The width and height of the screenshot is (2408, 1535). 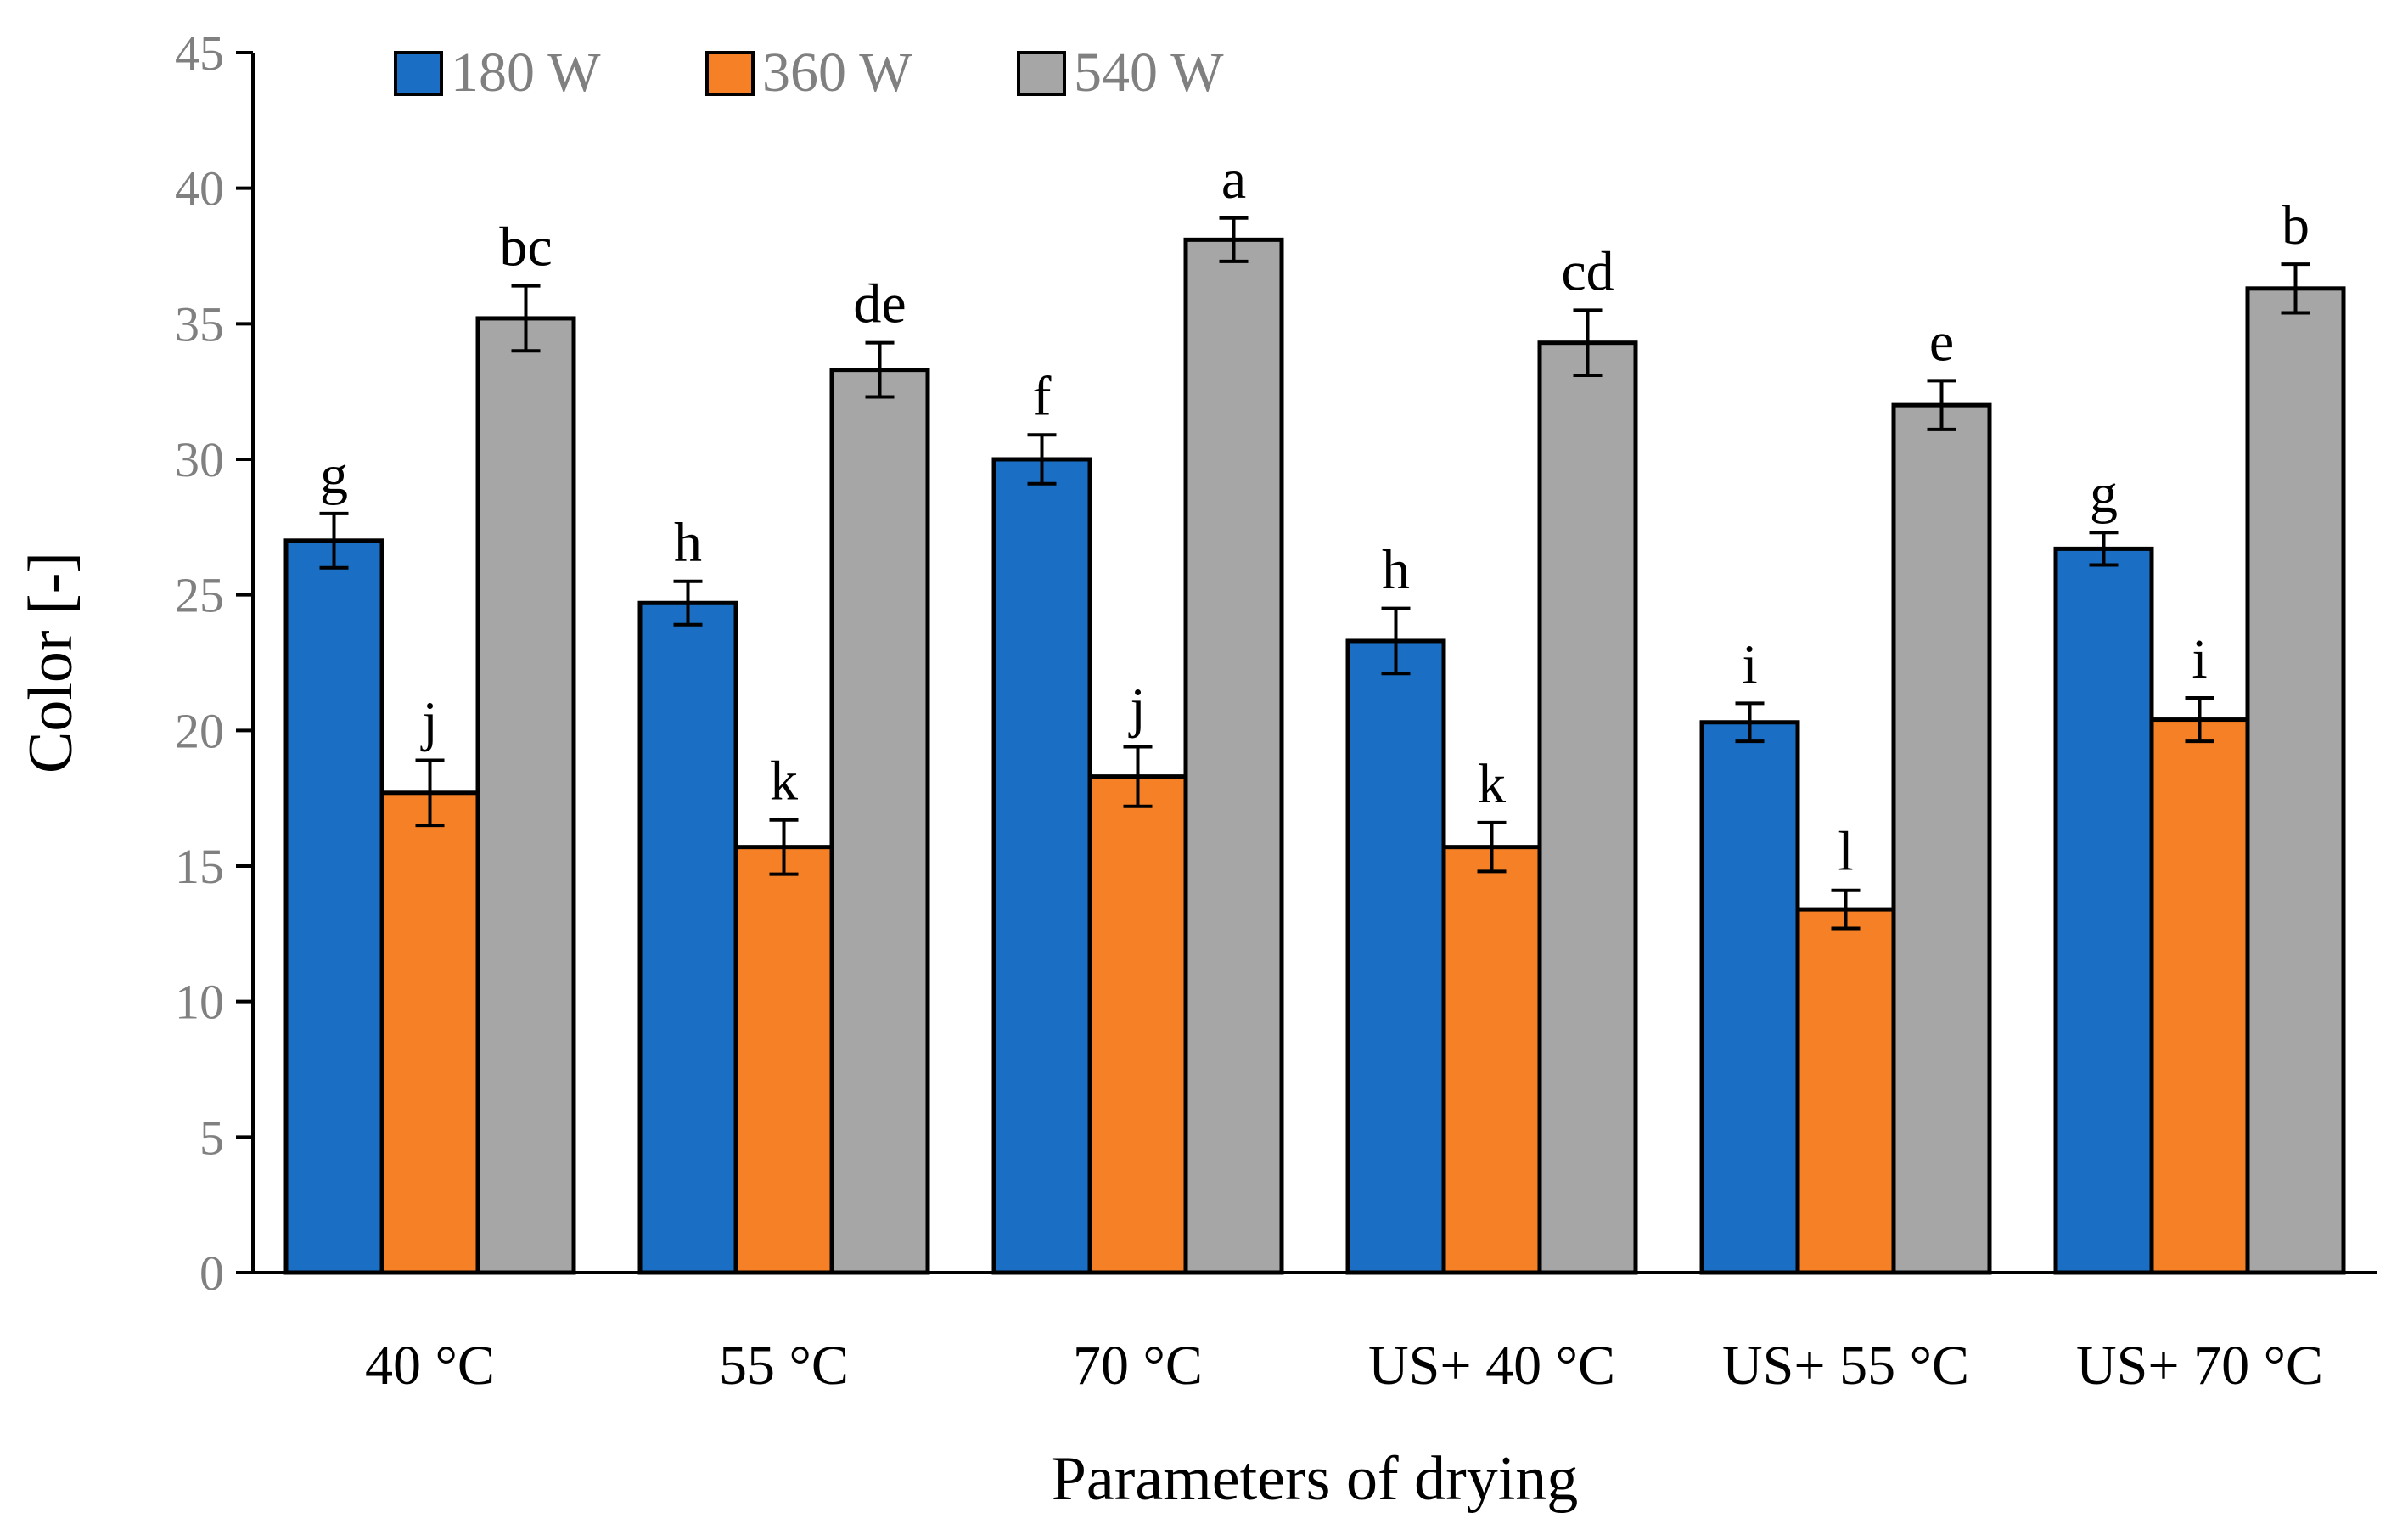 What do you see at coordinates (430, 1366) in the screenshot?
I see `x-tick-label: 40 °C` at bounding box center [430, 1366].